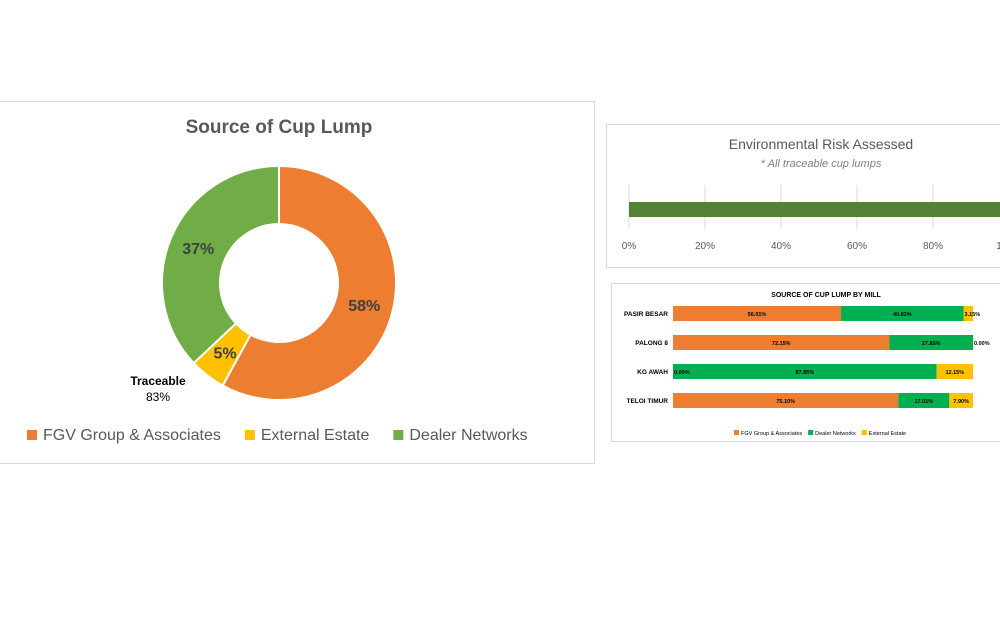 Image resolution: width=1000 pixels, height=617 pixels. What do you see at coordinates (771, 434) in the screenshot?
I see `mill-legend-label-fgv-group-associates: FGV Group & Associates` at bounding box center [771, 434].